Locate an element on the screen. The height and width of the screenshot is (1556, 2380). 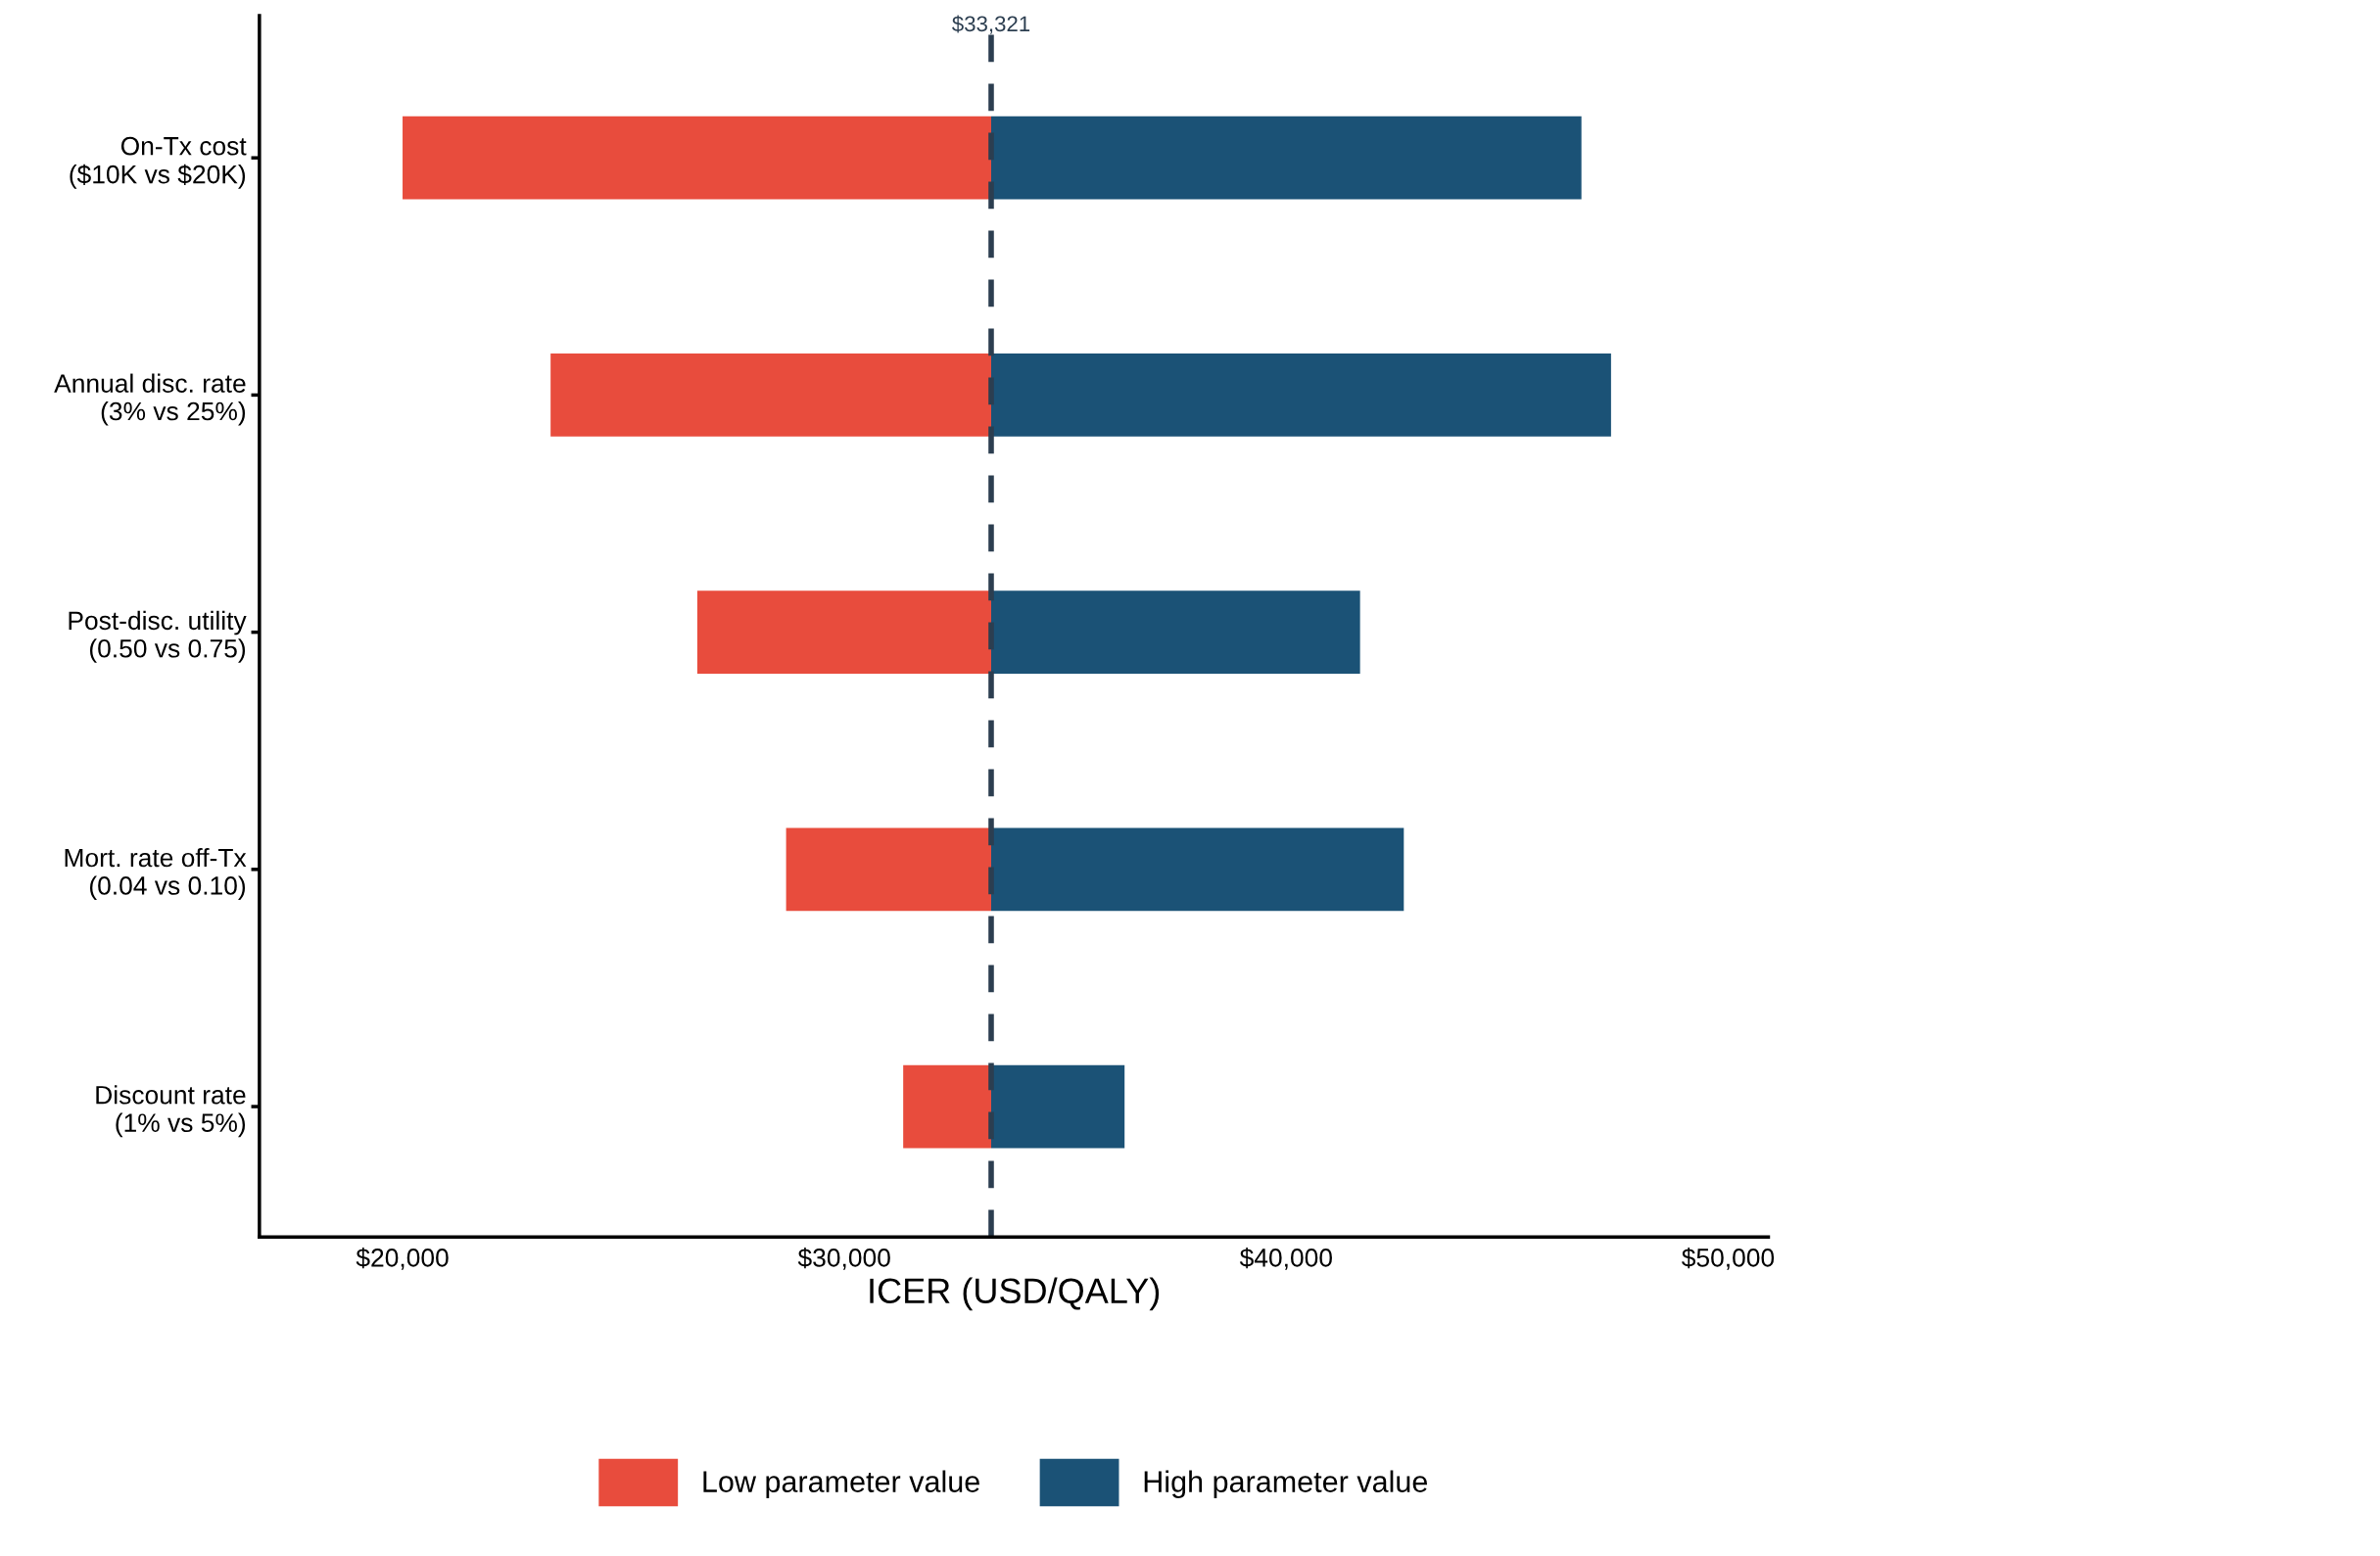
legend-label: Low parameter value is located at coordinates (841, 1484).